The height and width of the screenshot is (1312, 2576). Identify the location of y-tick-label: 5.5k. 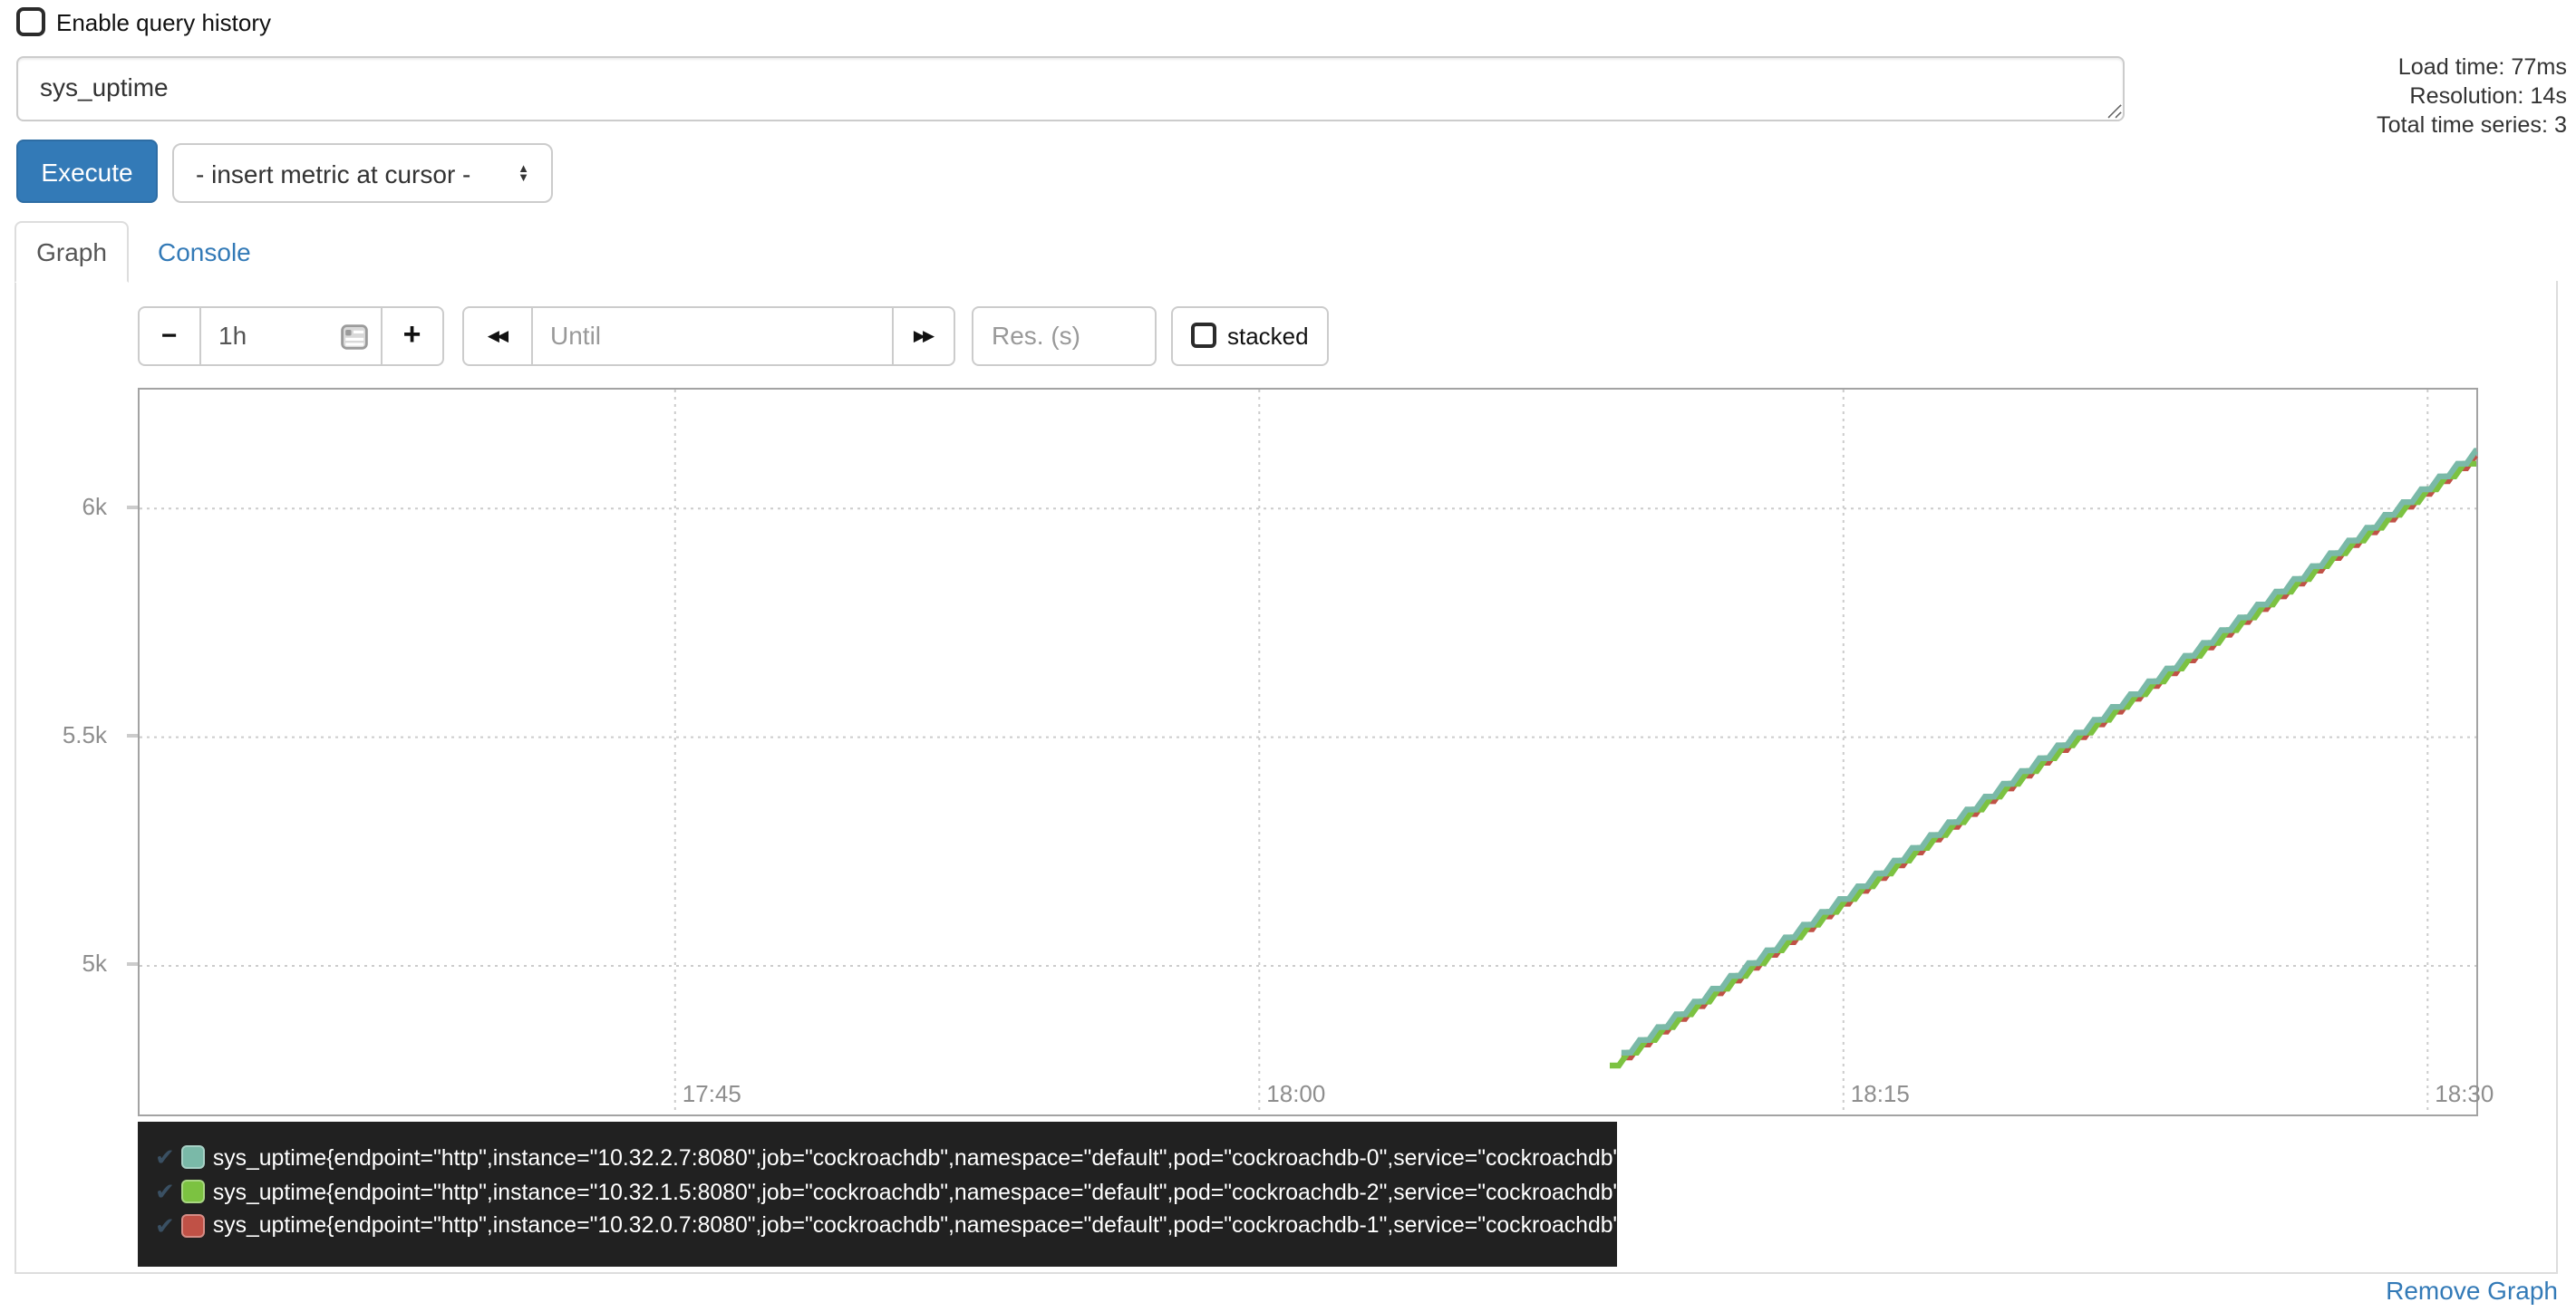
(84, 734).